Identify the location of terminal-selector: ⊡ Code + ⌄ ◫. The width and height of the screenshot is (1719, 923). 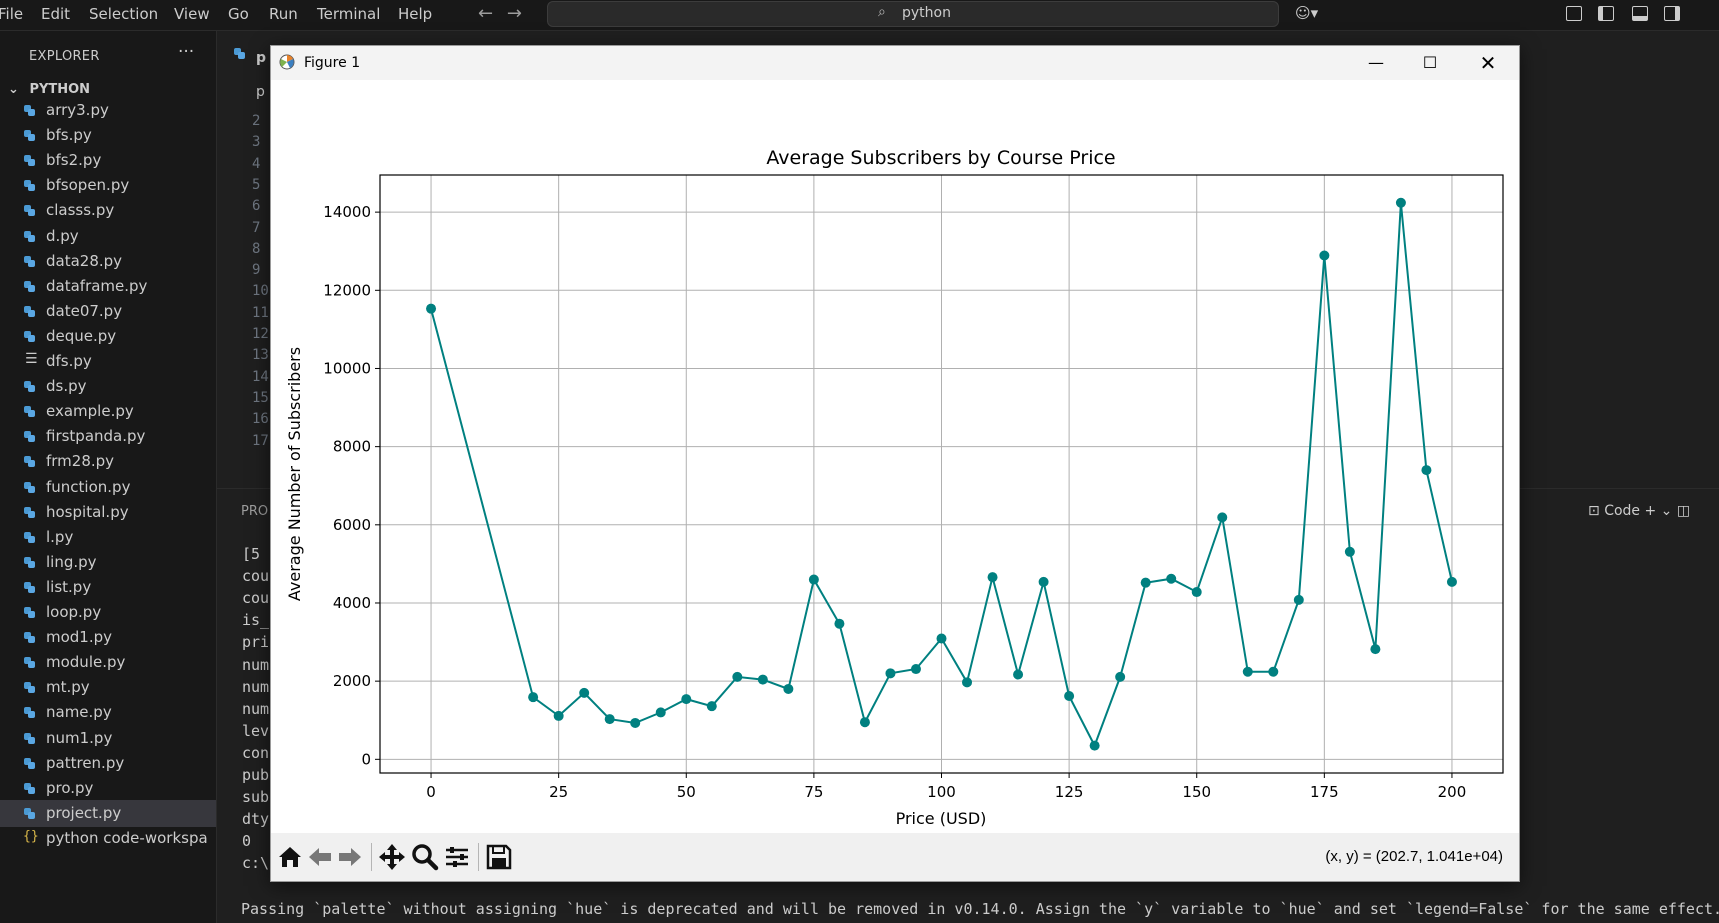
(1639, 511).